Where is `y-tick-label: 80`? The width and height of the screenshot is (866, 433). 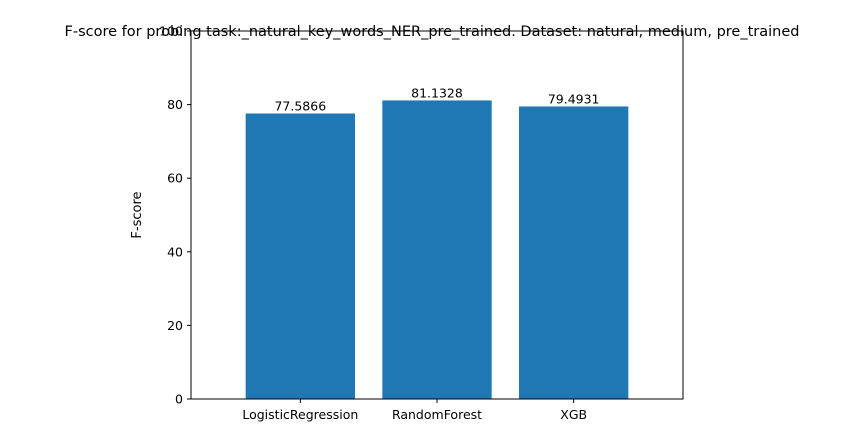 y-tick-label: 80 is located at coordinates (175, 104).